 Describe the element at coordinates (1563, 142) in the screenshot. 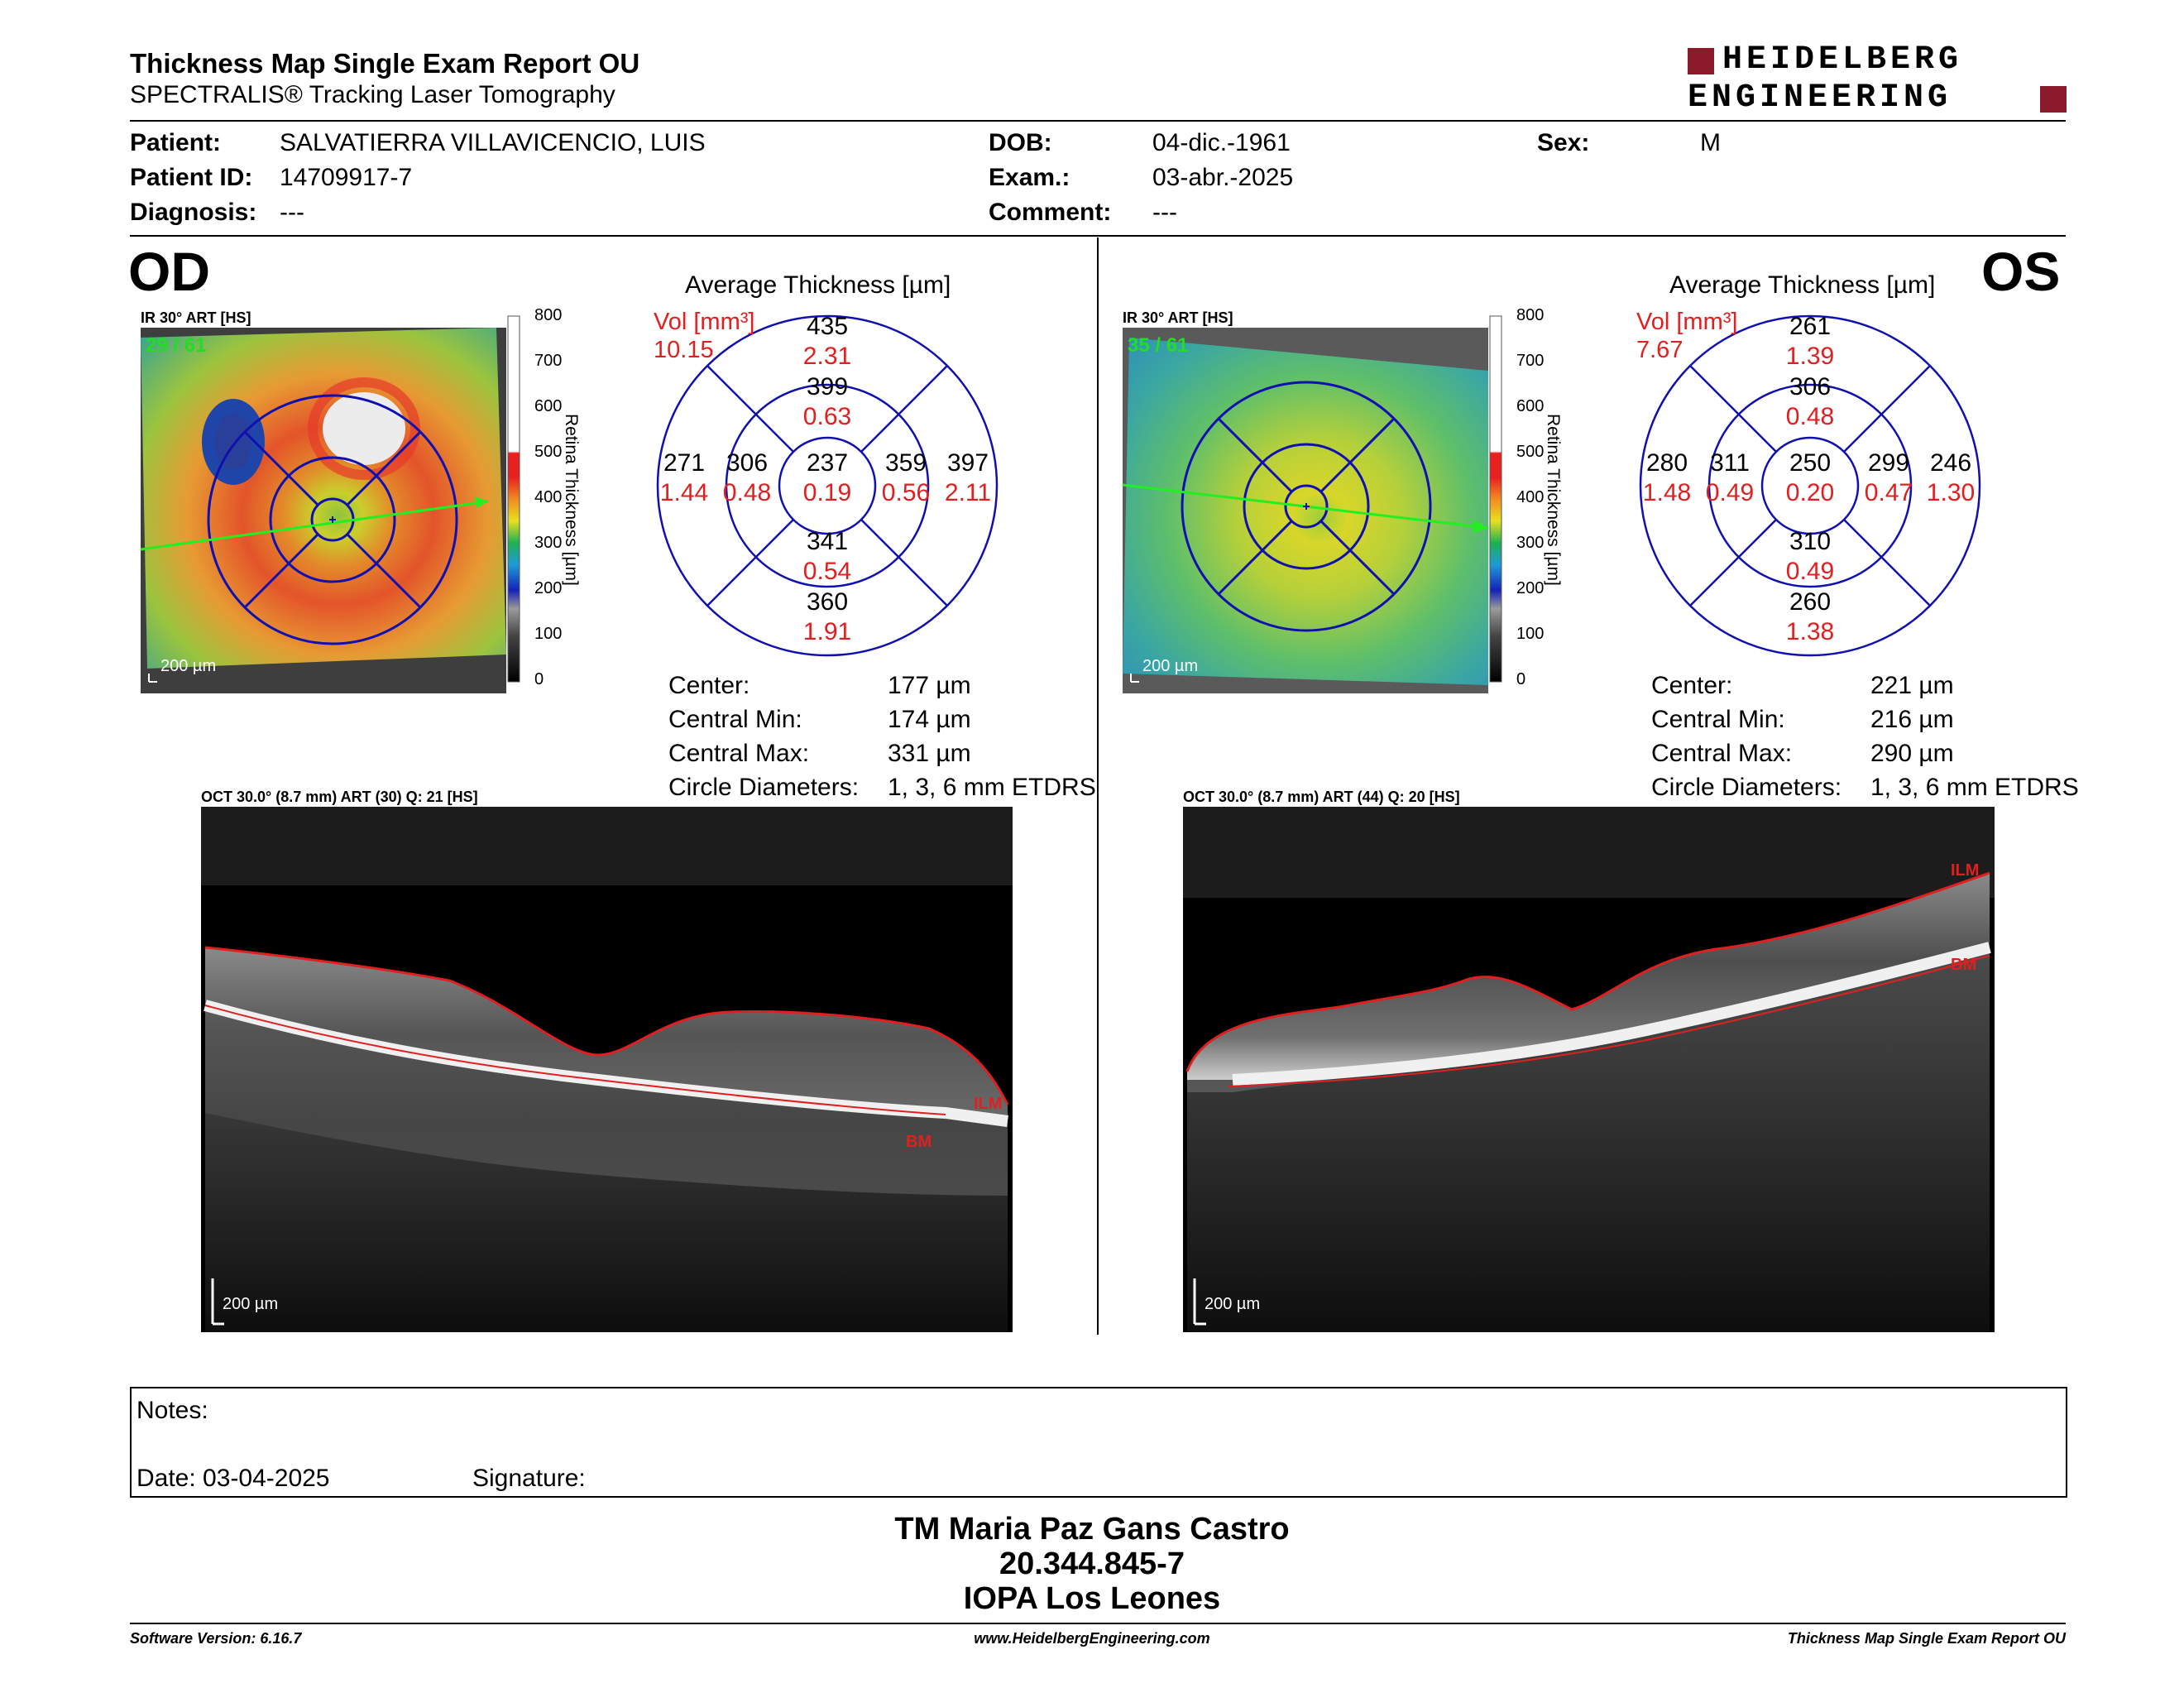

I see `sex-label: Sex:` at that location.